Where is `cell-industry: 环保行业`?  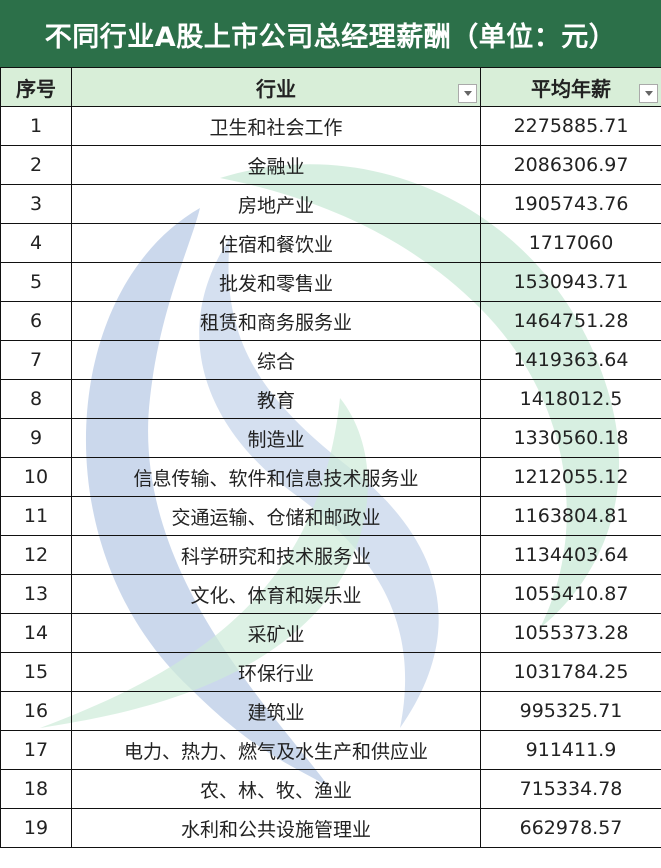 cell-industry: 环保行业 is located at coordinates (276, 672).